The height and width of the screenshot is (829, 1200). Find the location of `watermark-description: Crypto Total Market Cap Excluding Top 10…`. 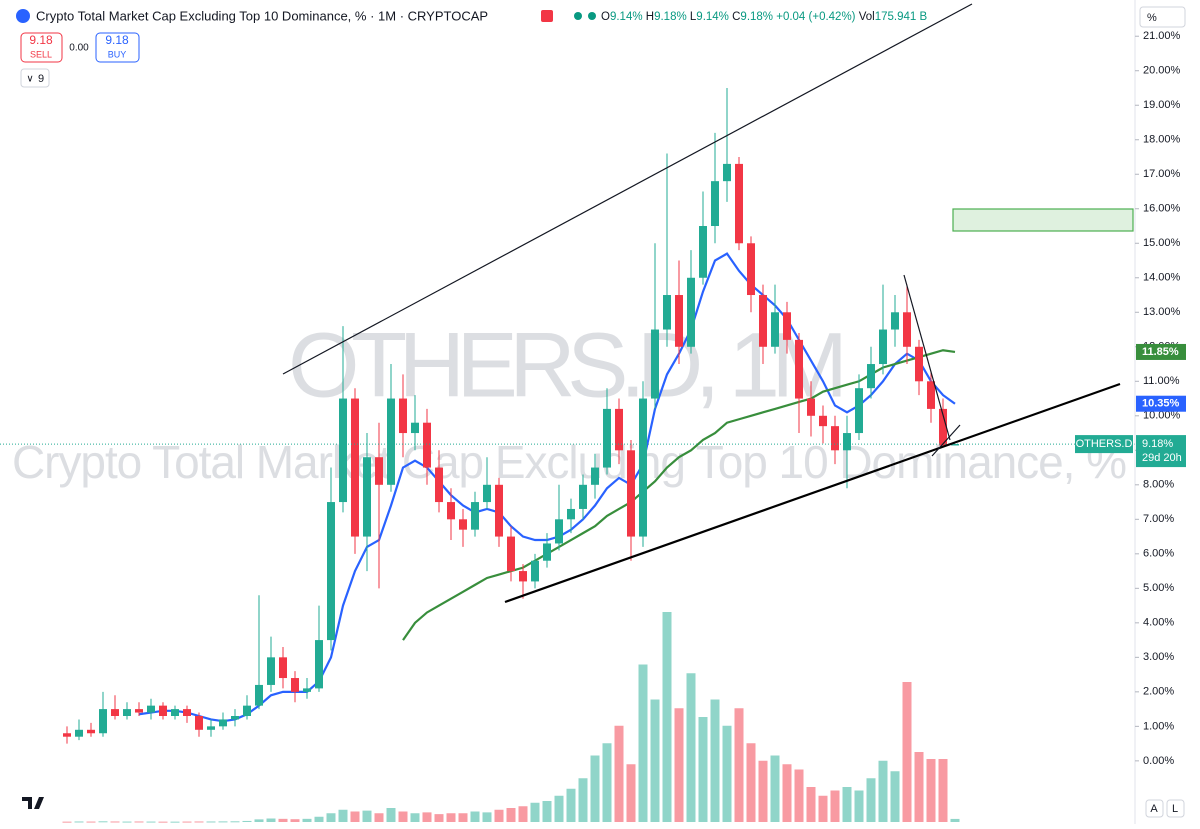

watermark-description: Crypto Total Market Cap Excluding Top 10… is located at coordinates (569, 462).